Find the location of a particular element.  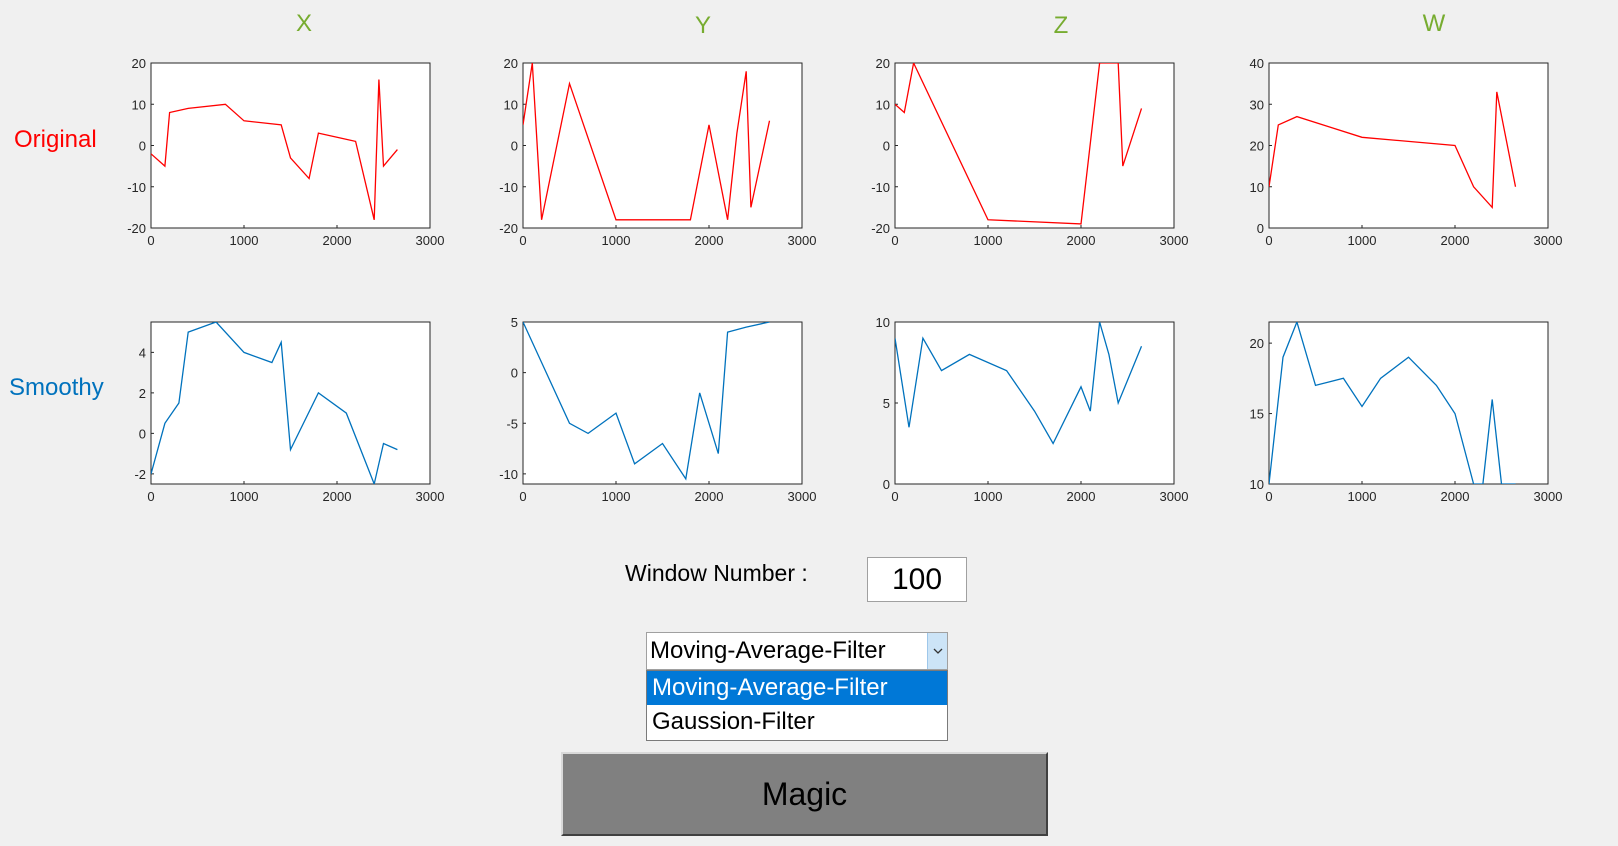

y-tick-label: -5 is located at coordinates (512, 423).